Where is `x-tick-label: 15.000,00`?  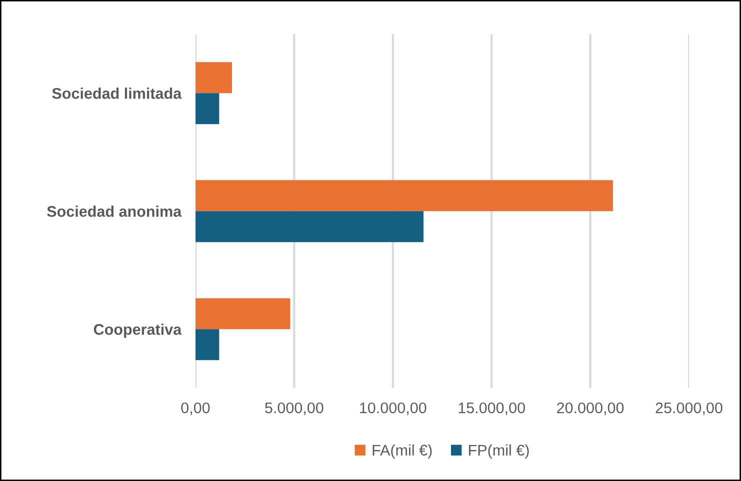 x-tick-label: 15.000,00 is located at coordinates (491, 409).